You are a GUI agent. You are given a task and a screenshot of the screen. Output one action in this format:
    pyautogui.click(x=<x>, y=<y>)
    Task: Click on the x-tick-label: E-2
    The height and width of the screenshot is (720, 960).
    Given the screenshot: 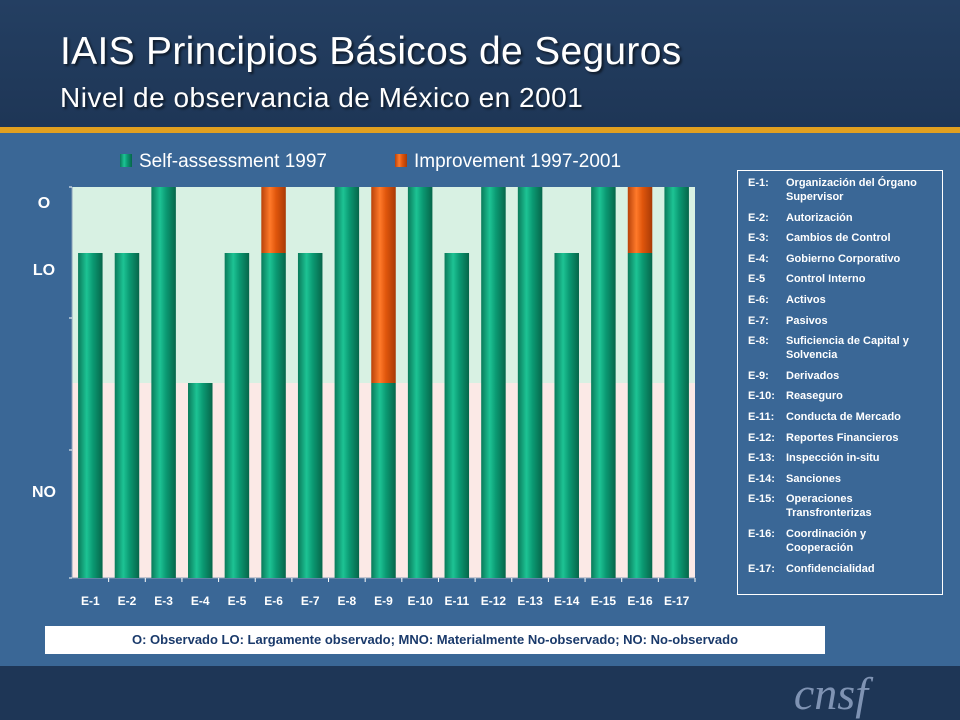 What is the action you would take?
    pyautogui.click(x=127, y=601)
    